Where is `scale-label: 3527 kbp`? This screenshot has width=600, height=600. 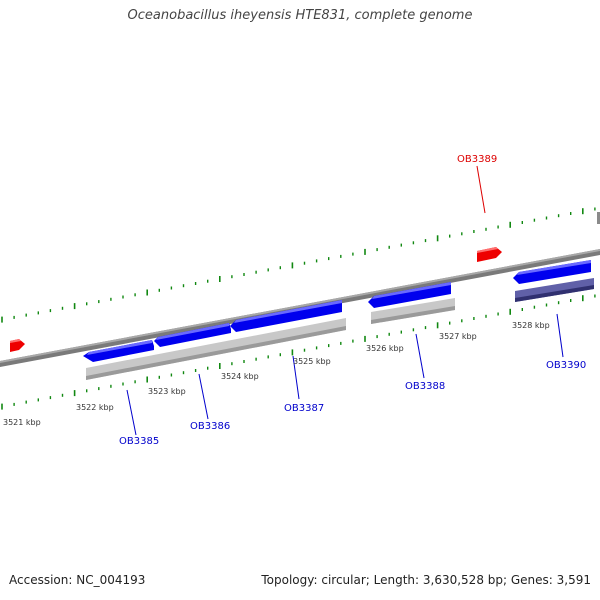 scale-label: 3527 kbp is located at coordinates (458, 336).